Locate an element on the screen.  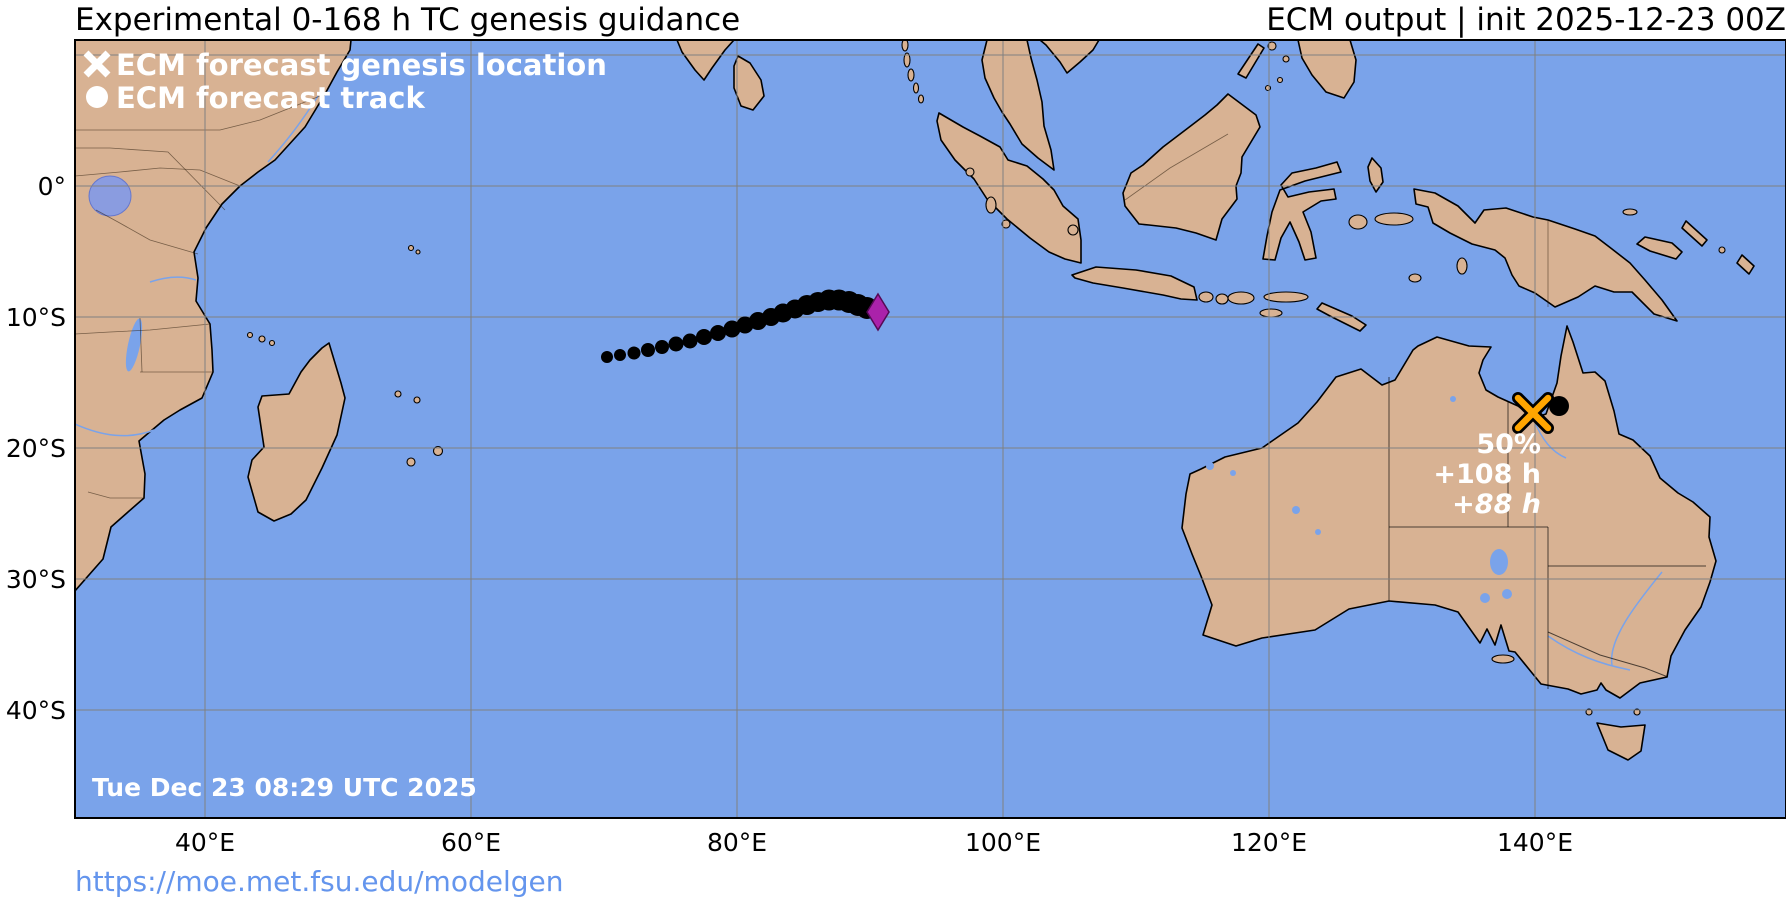
palawan is located at coordinates (1251, 61).